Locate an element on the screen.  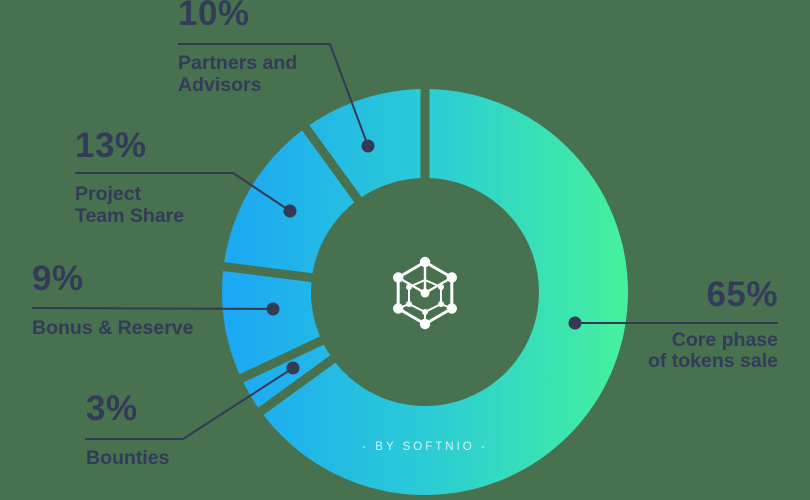
callout-label-line: of tokens sale is located at coordinates (712, 361).